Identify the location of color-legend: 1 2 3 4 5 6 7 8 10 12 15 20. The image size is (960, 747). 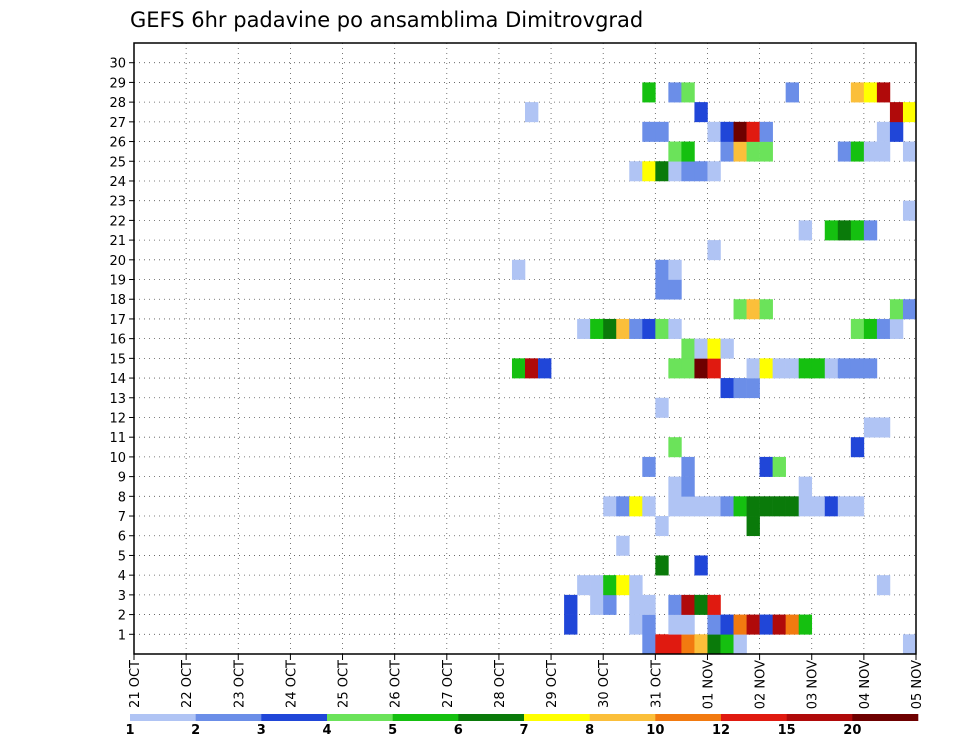
(522, 726).